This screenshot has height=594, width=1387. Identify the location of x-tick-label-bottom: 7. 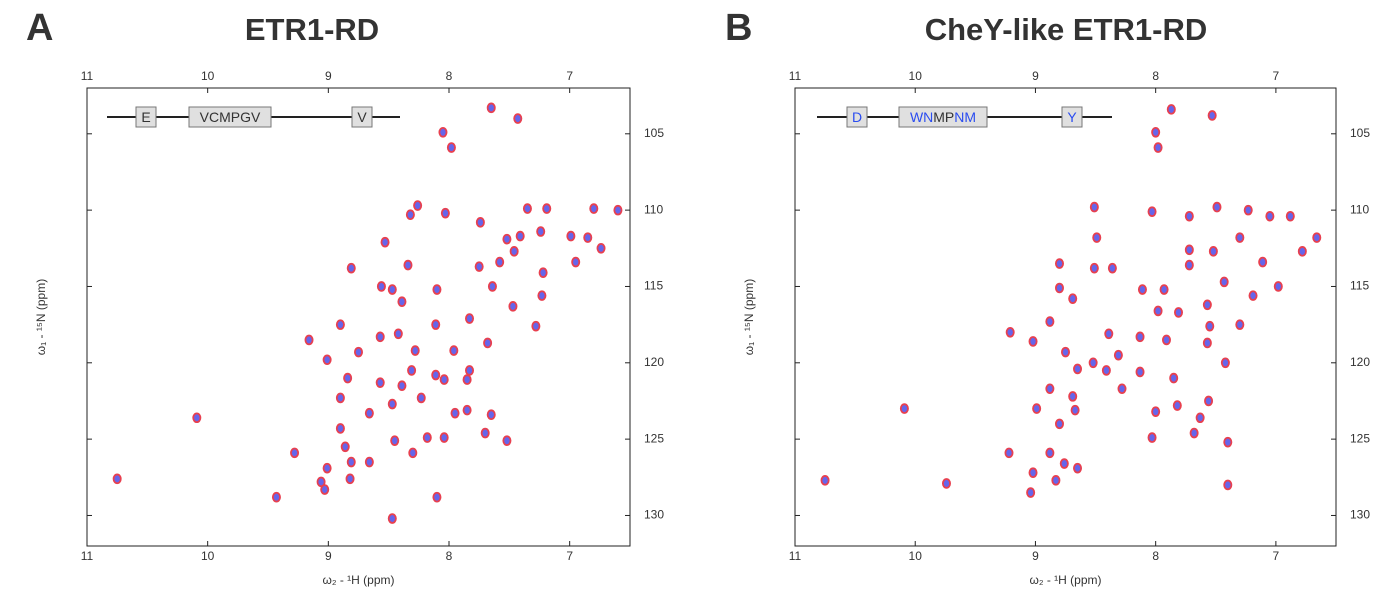
(569, 556).